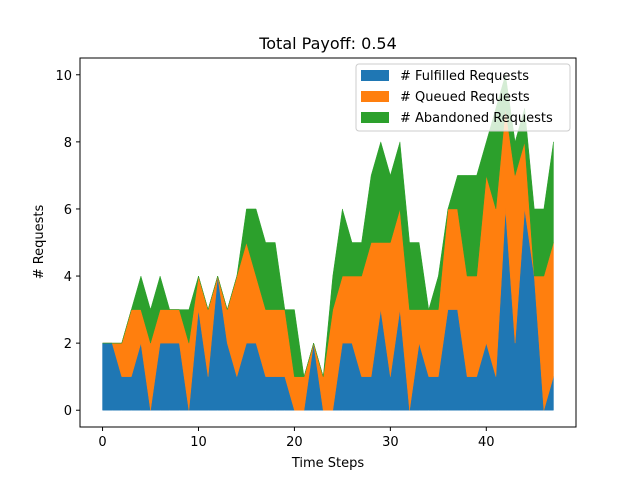 This screenshot has width=640, height=480. I want to click on x-axis-label: Time Steps, so click(328, 463).